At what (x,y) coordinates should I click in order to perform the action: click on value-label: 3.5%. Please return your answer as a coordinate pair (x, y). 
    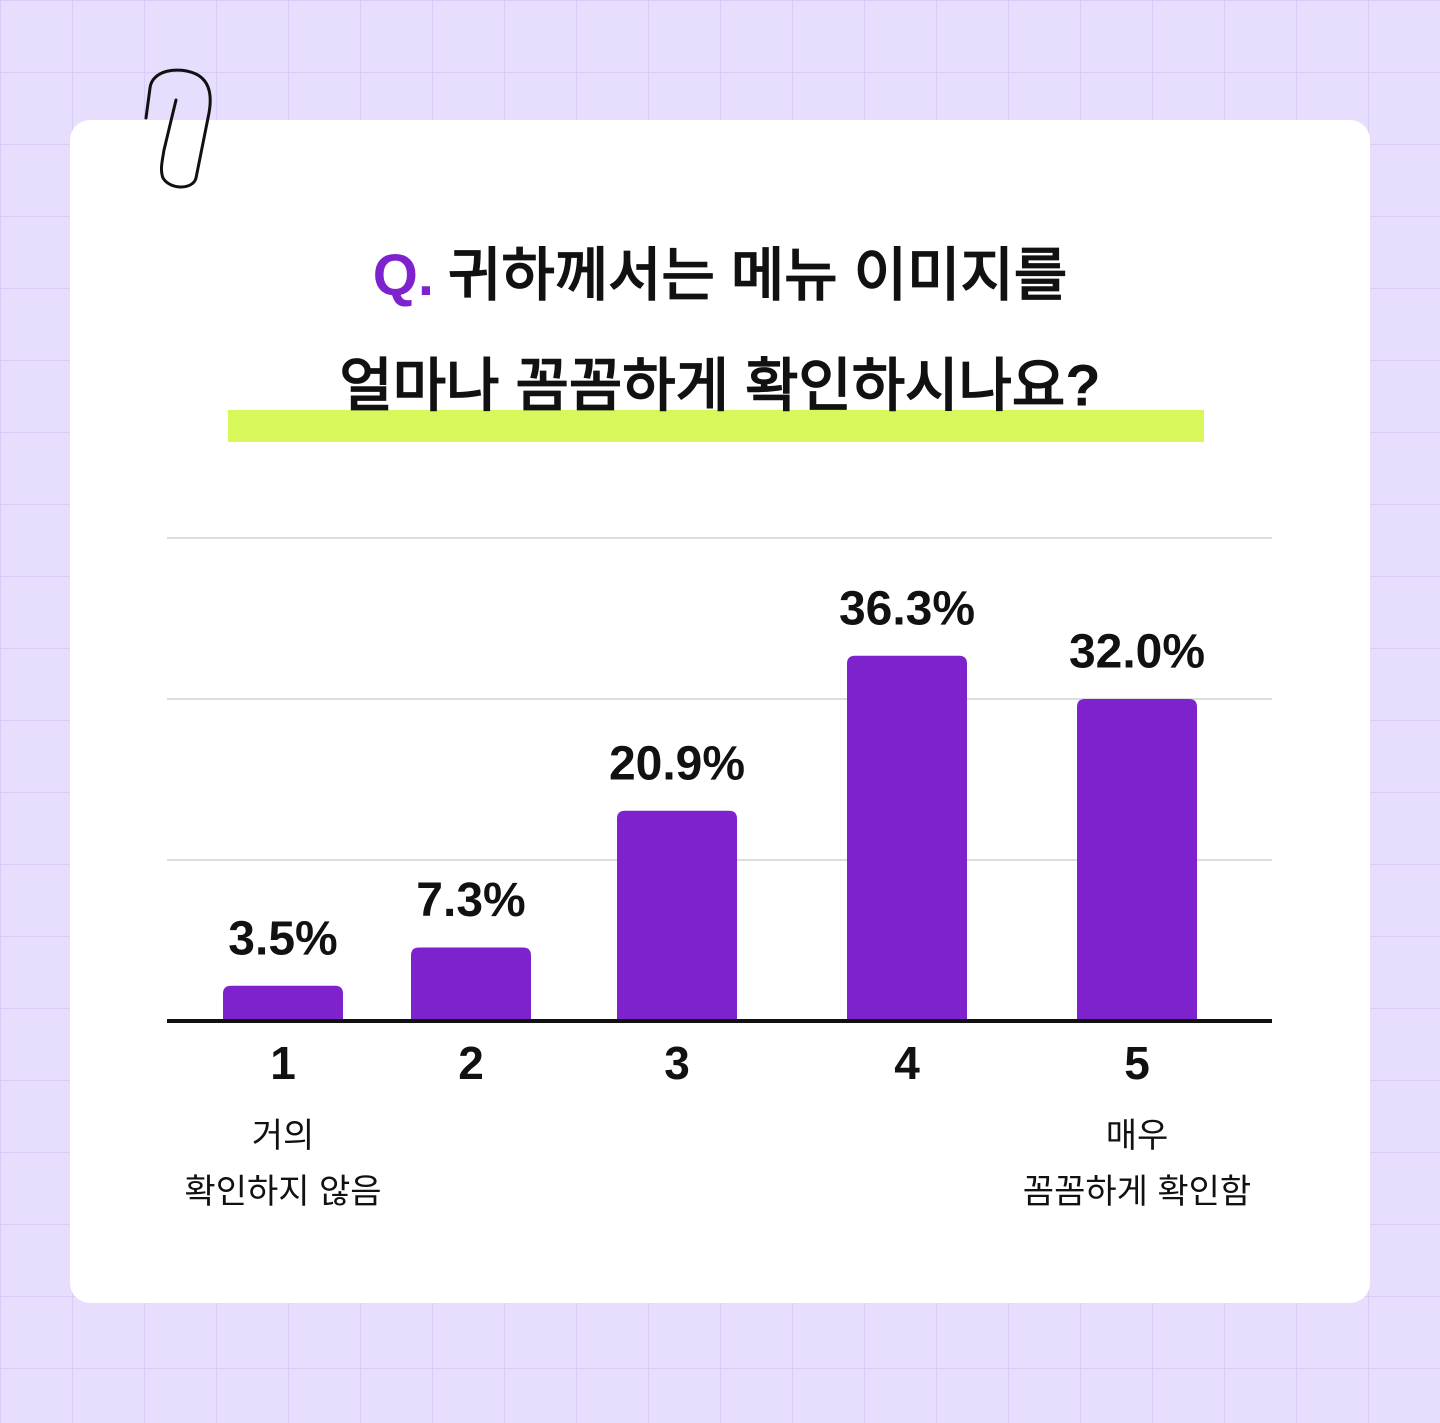
    Looking at the image, I should click on (282, 938).